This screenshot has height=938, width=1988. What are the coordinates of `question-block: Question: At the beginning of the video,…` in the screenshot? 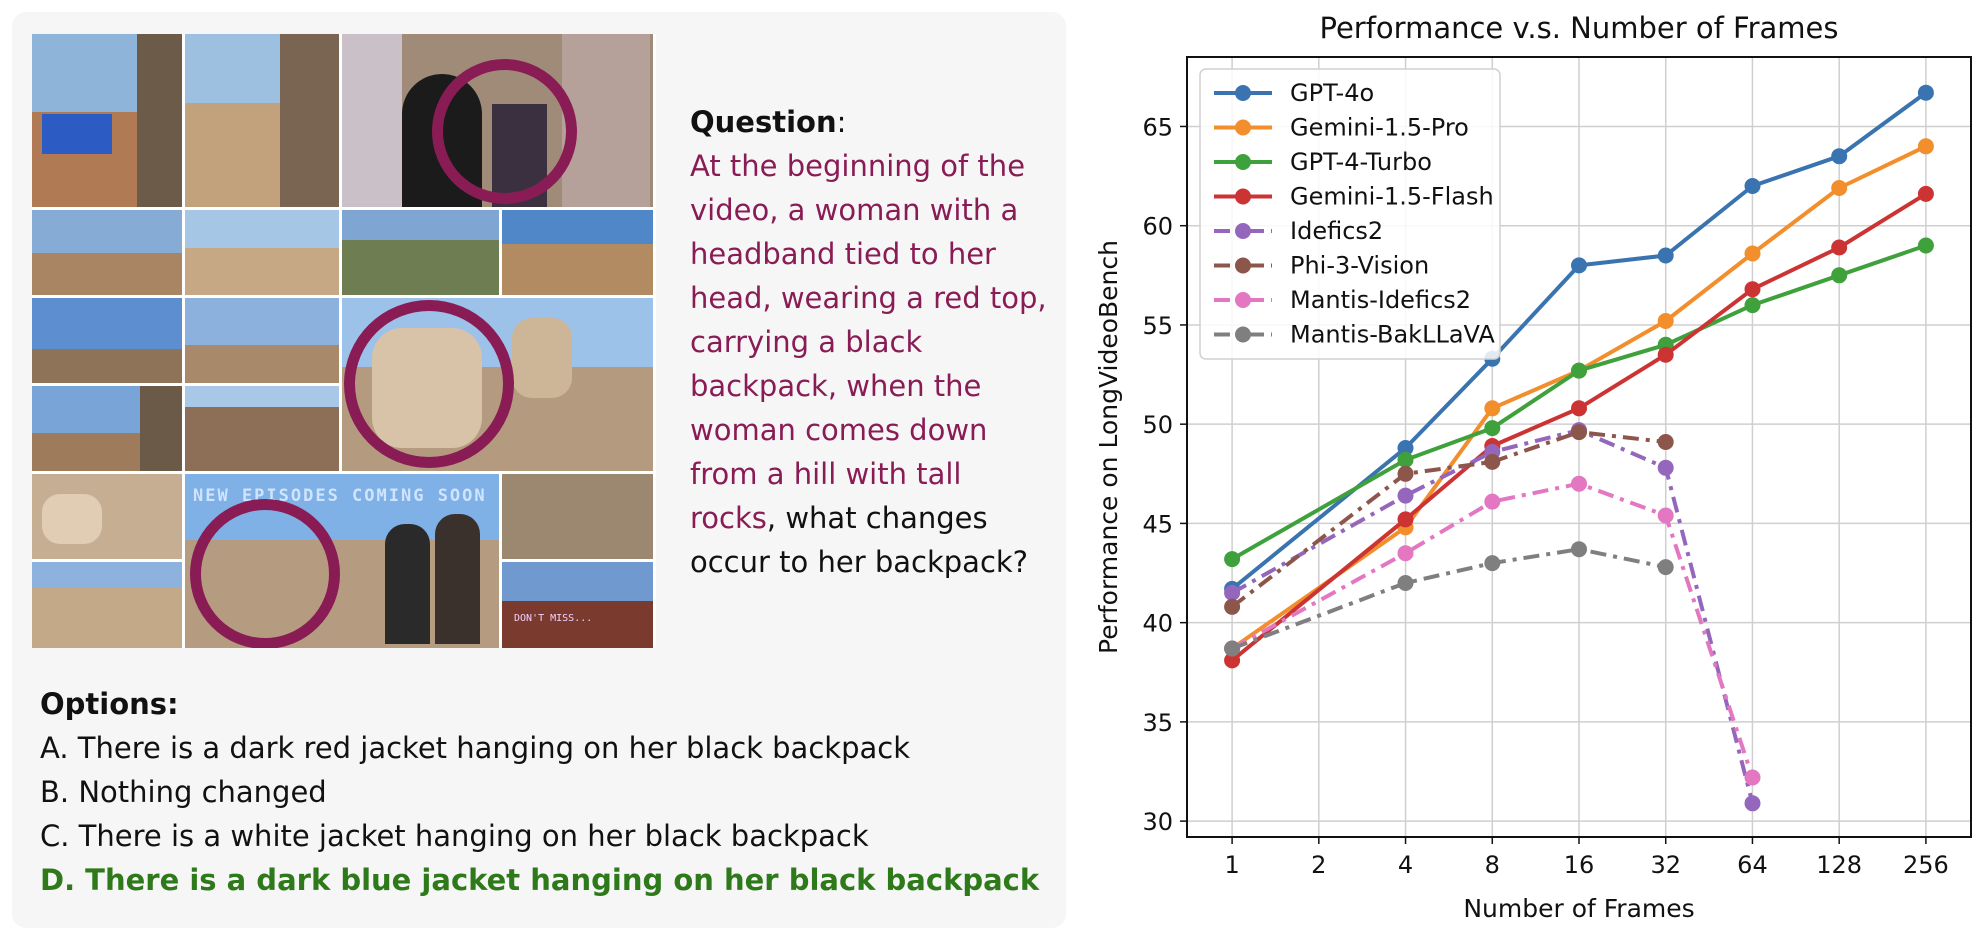 It's located at (870, 342).